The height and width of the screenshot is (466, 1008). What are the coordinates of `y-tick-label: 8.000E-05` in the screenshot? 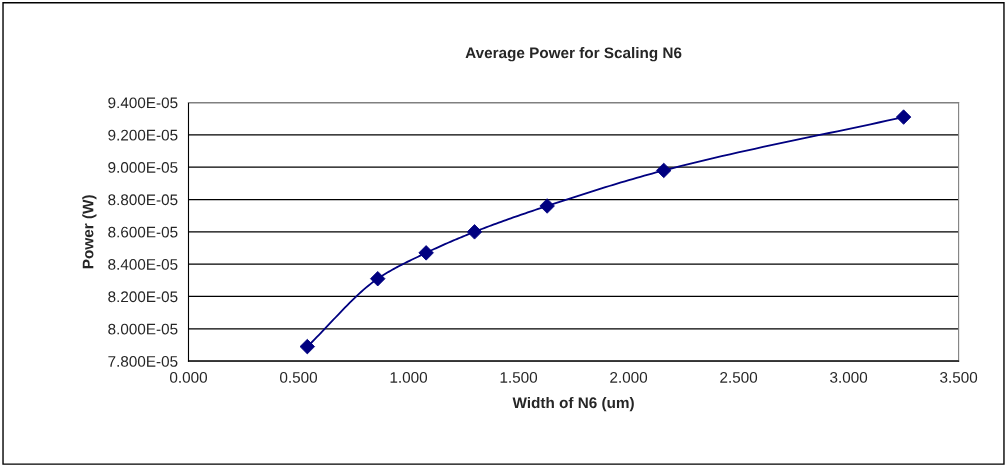 It's located at (143, 329).